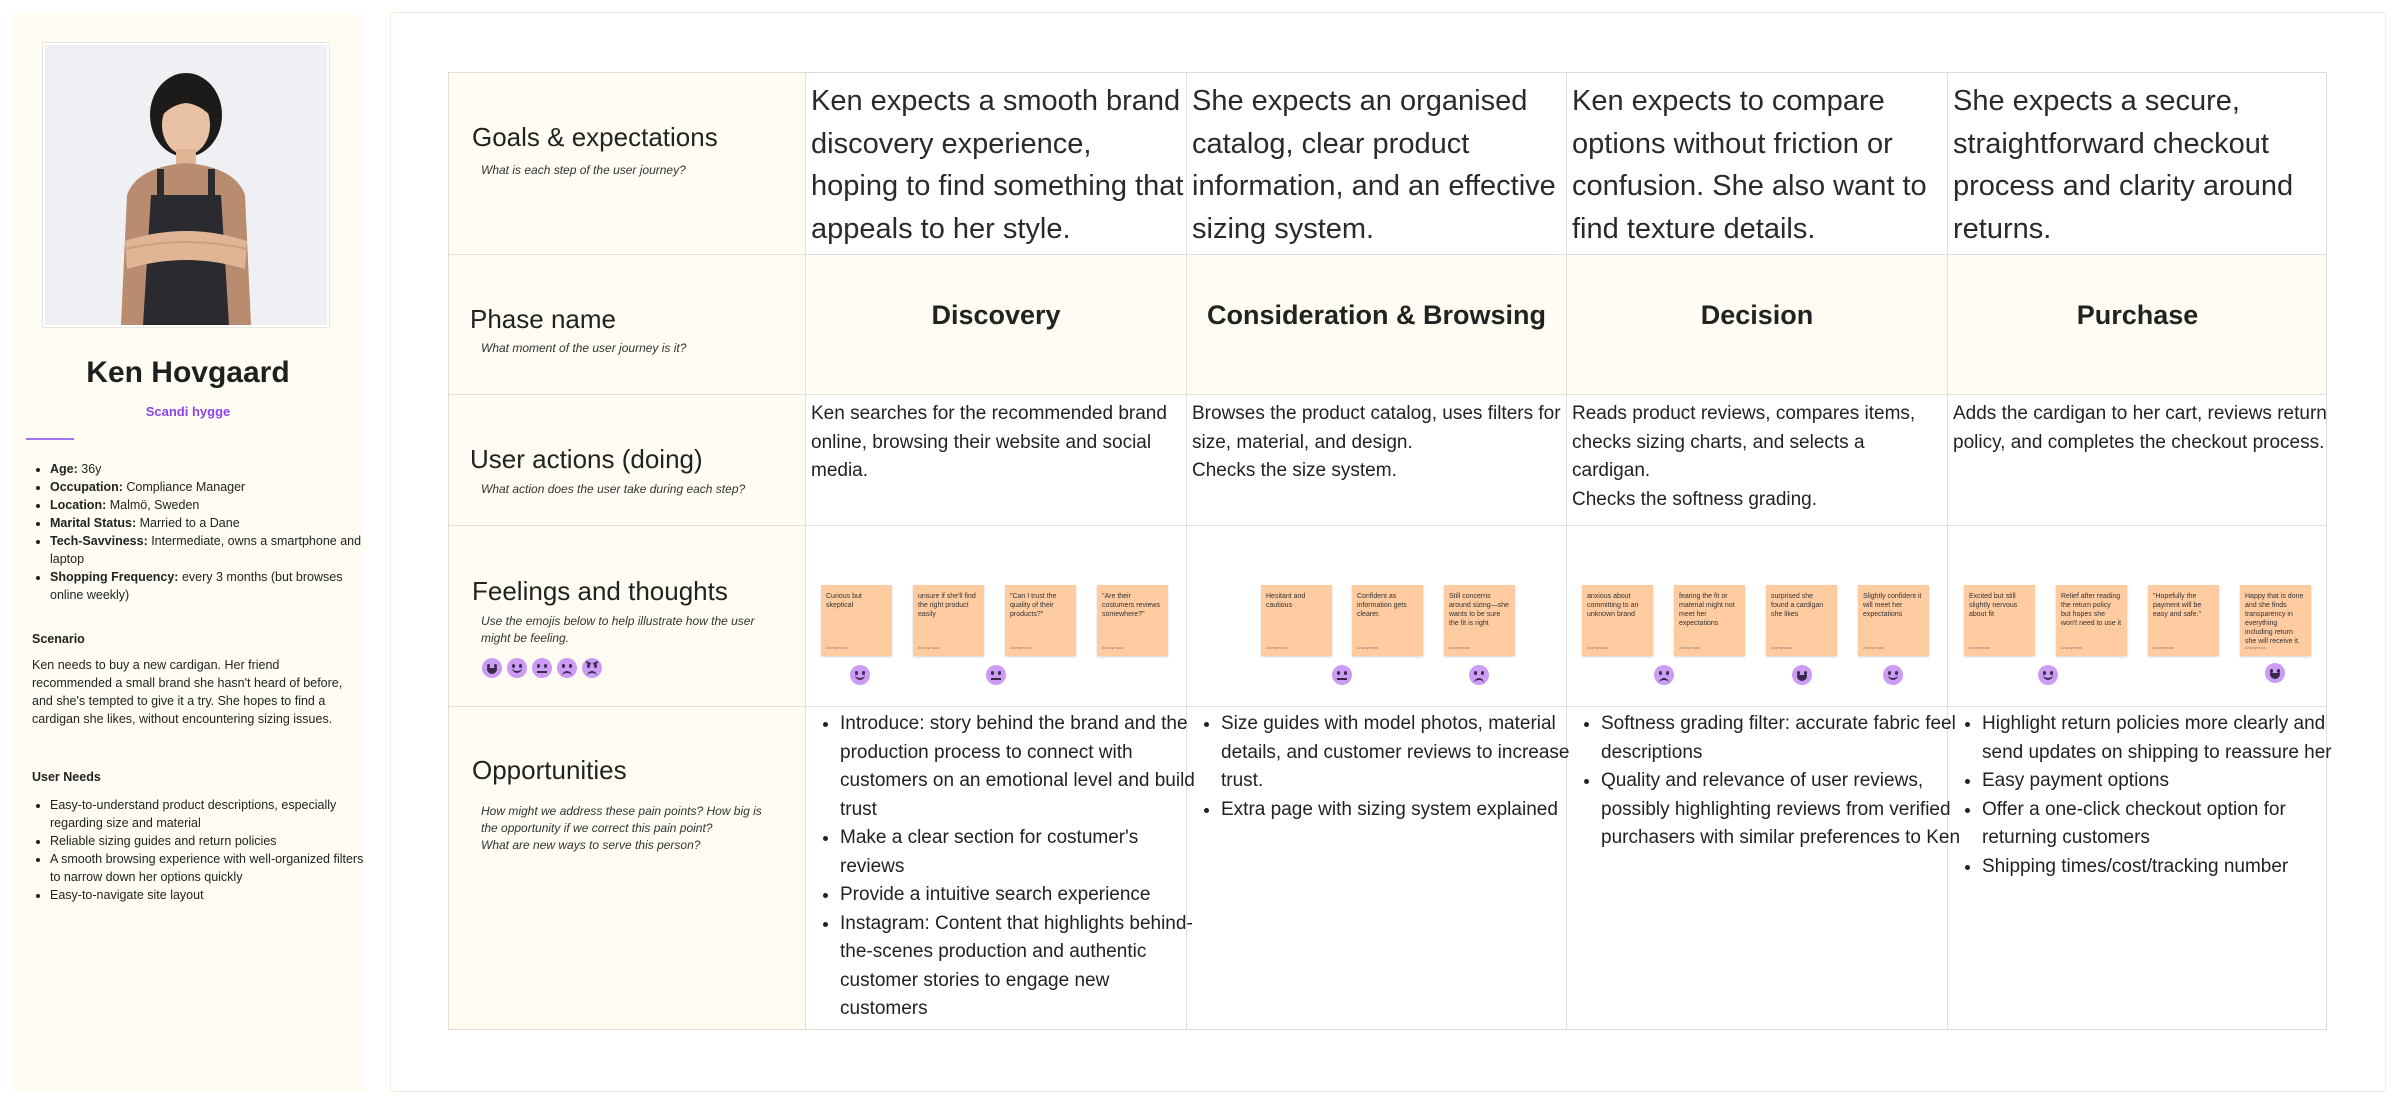  Describe the element at coordinates (1757, 315) in the screenshot. I see `phase-decision: Decision` at that location.